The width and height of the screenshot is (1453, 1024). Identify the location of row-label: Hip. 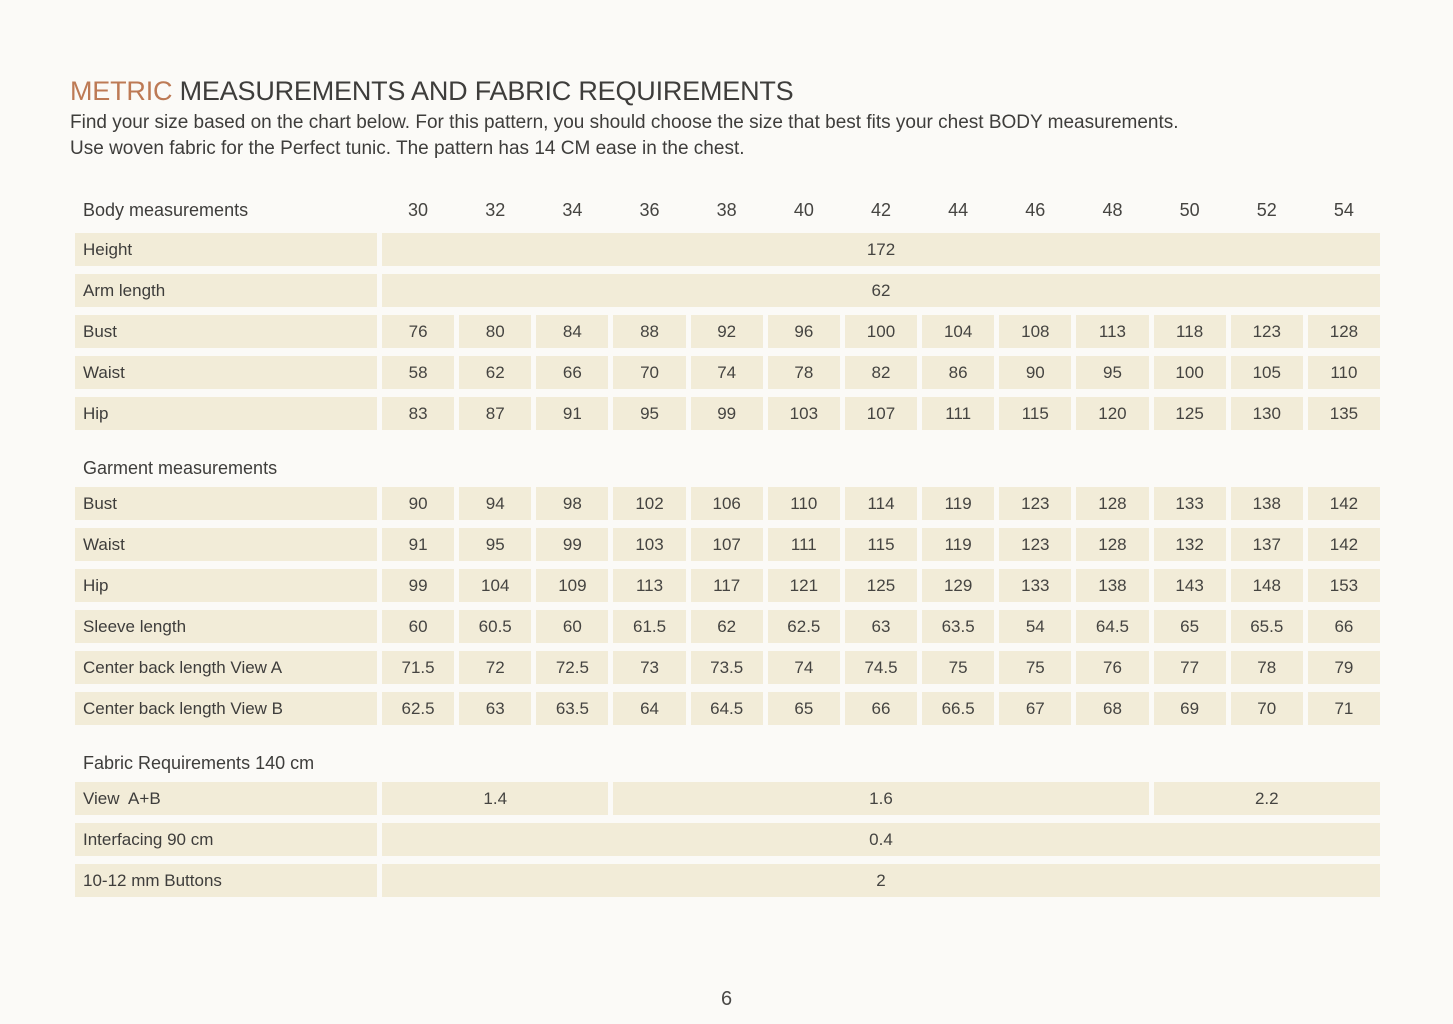
(226, 413).